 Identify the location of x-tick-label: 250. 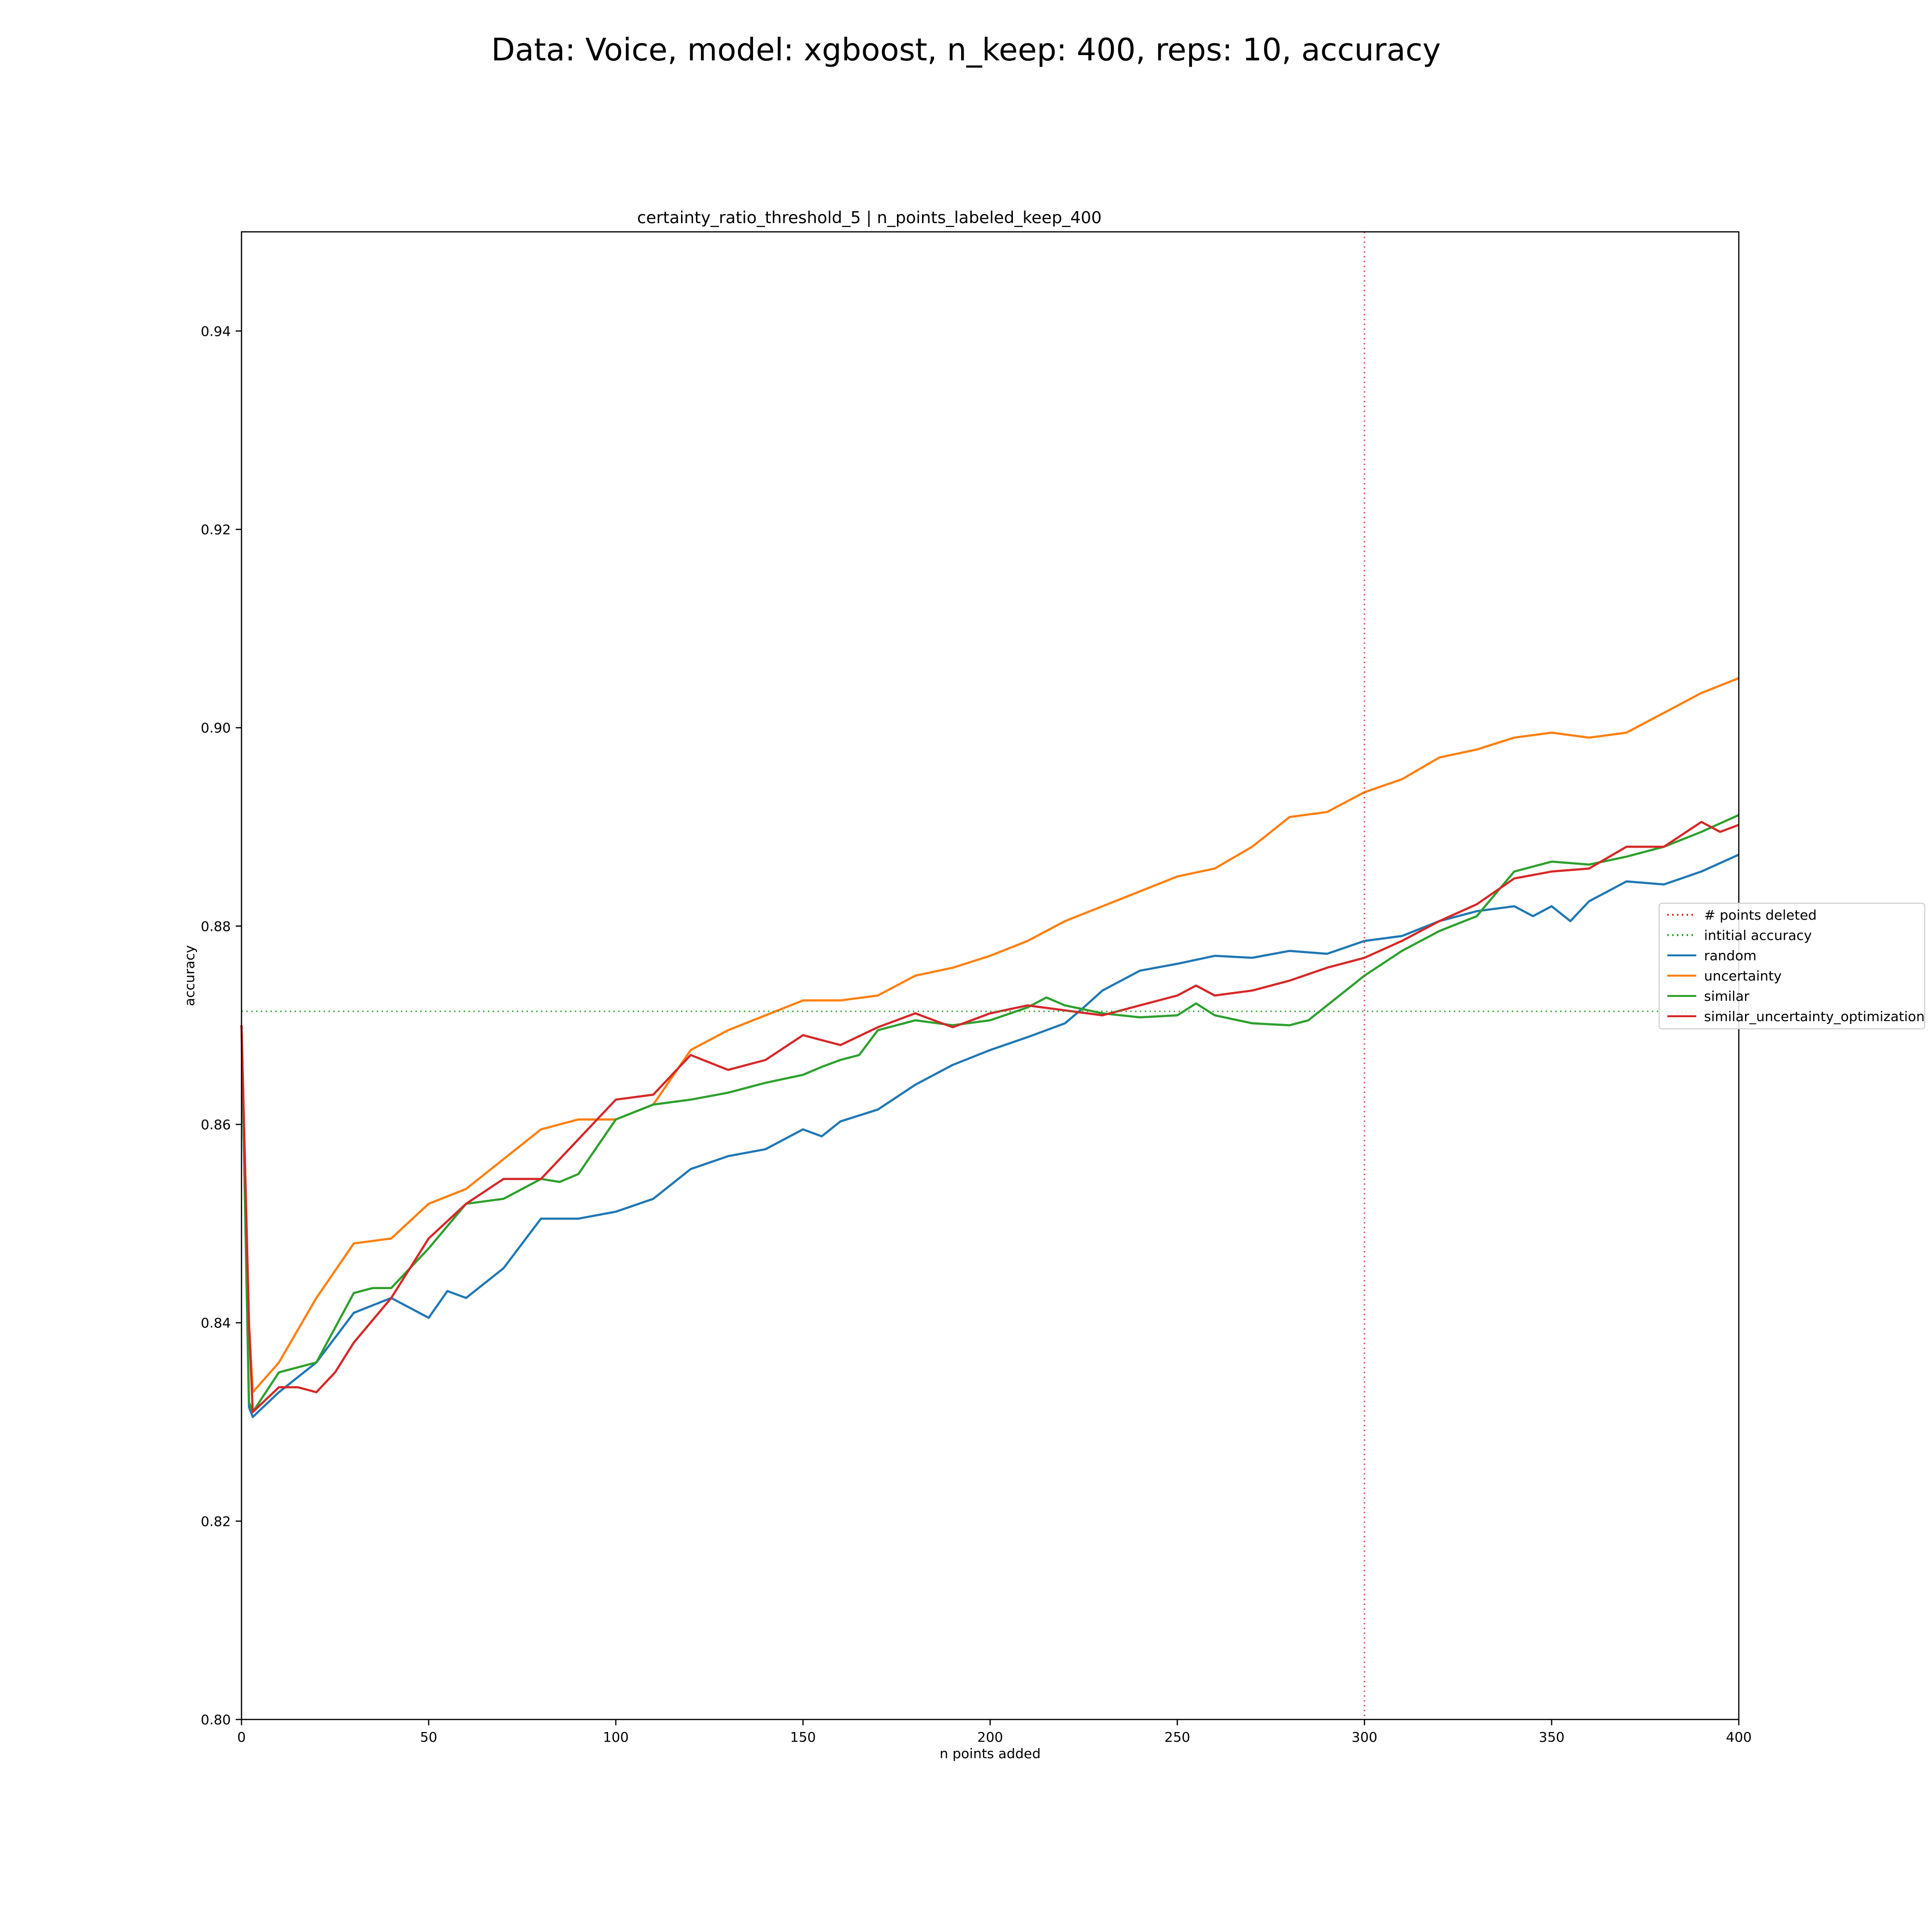
(1177, 1737).